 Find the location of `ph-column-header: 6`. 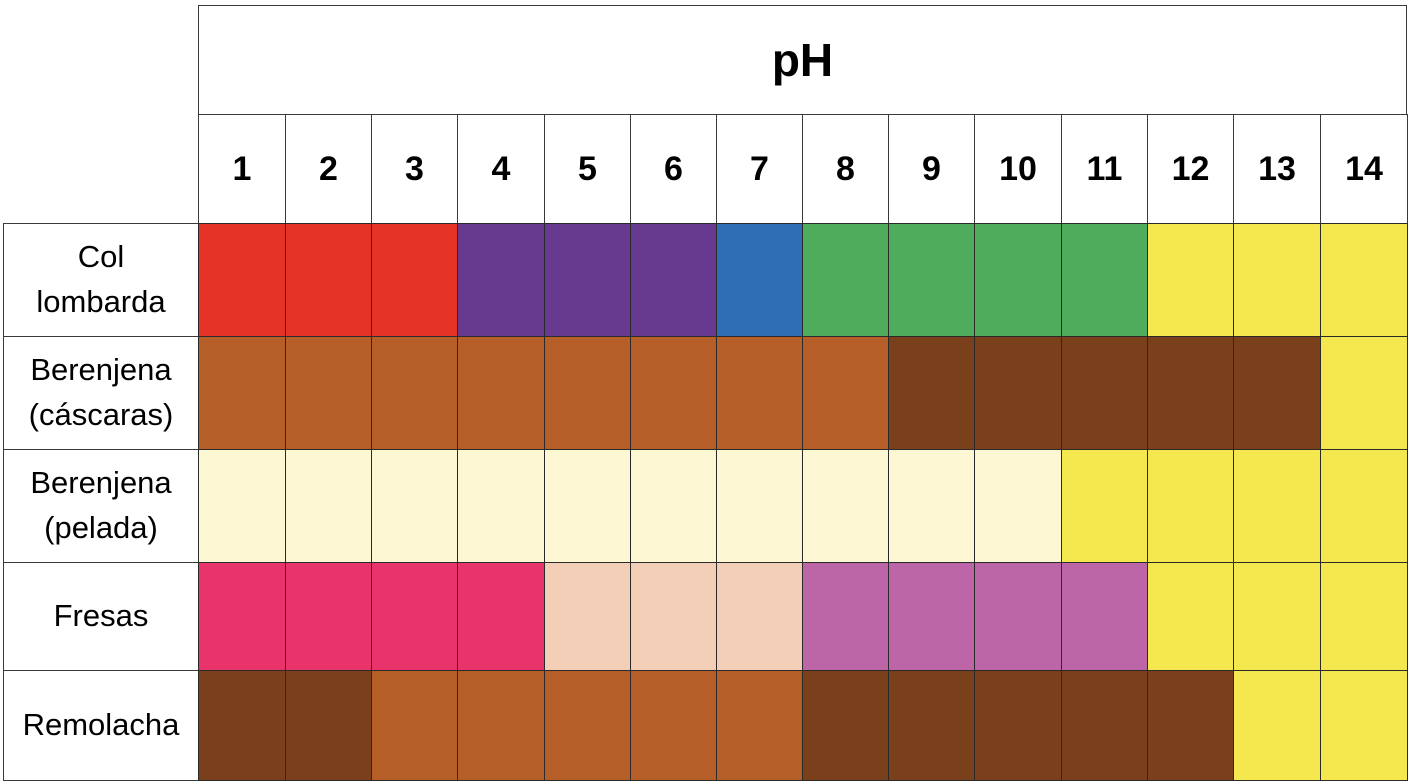

ph-column-header: 6 is located at coordinates (673, 169).